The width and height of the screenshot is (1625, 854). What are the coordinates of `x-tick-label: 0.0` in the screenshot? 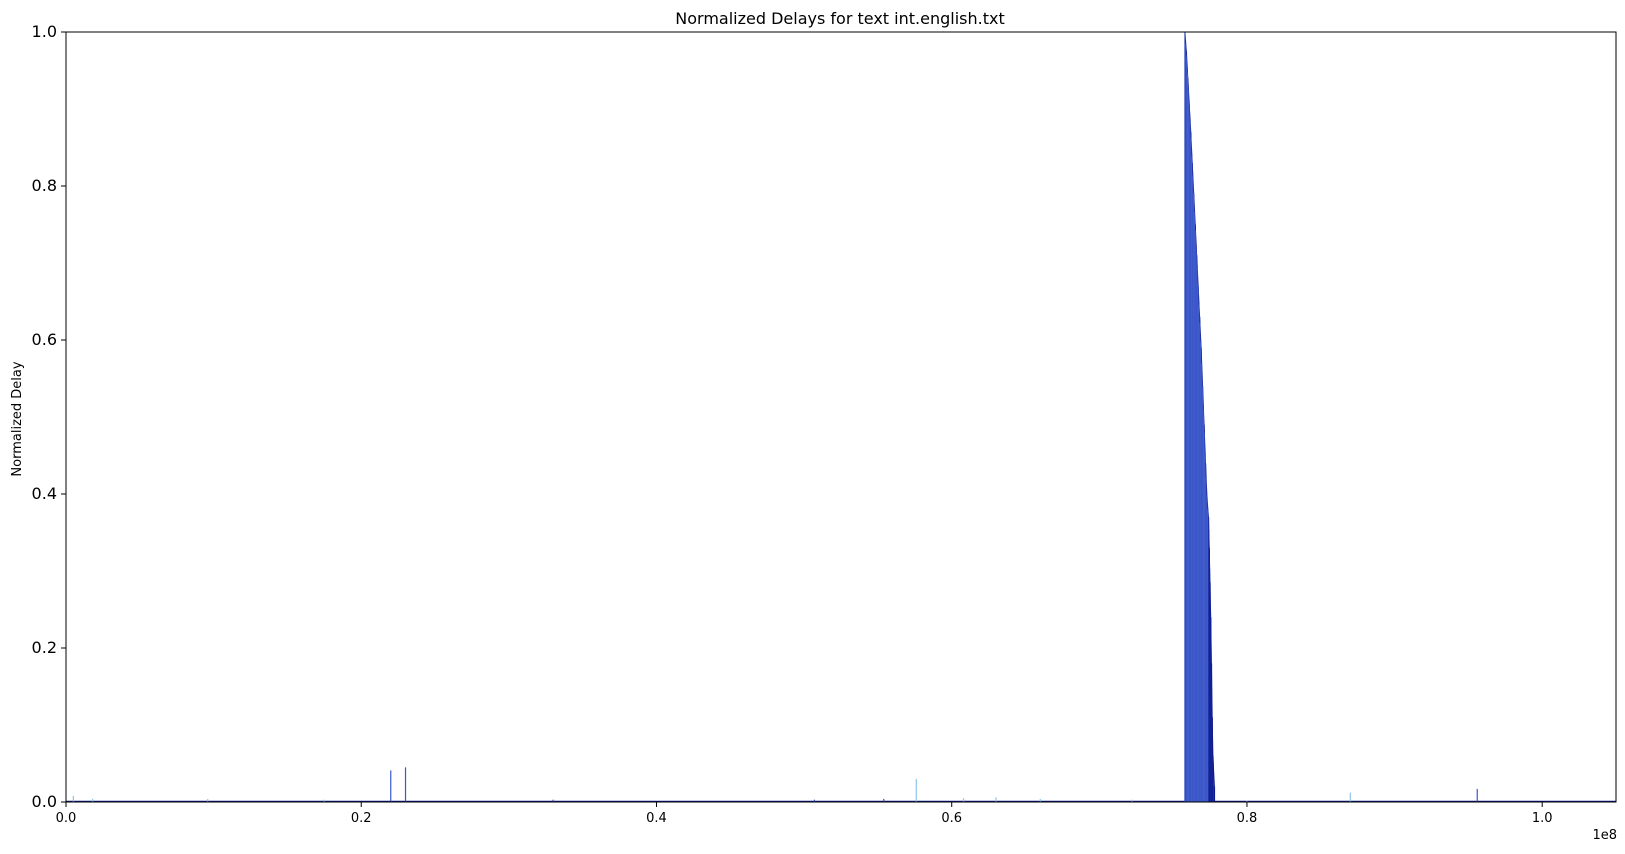 It's located at (66, 818).